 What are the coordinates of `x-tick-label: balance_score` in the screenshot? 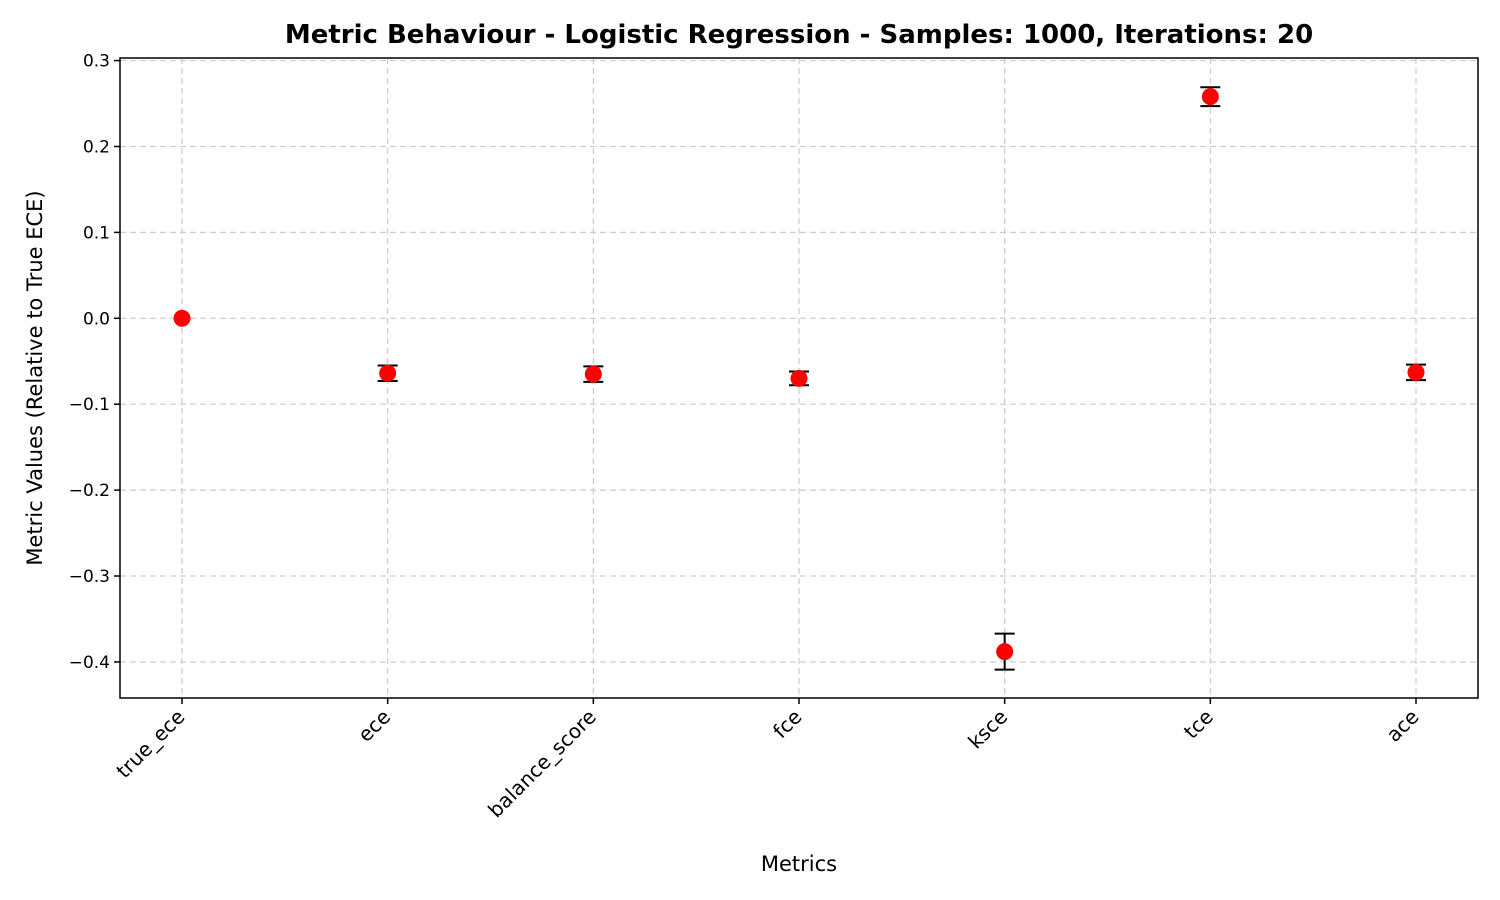 It's located at (542, 764).